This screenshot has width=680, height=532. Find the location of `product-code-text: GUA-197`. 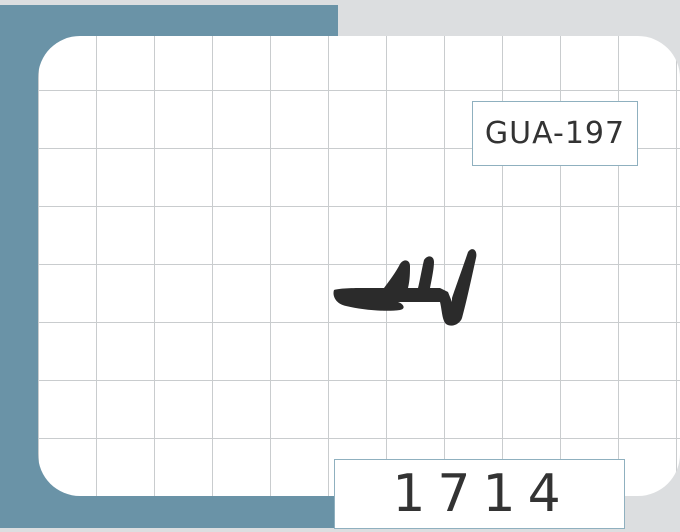

product-code-text: GUA-197 is located at coordinates (555, 133).